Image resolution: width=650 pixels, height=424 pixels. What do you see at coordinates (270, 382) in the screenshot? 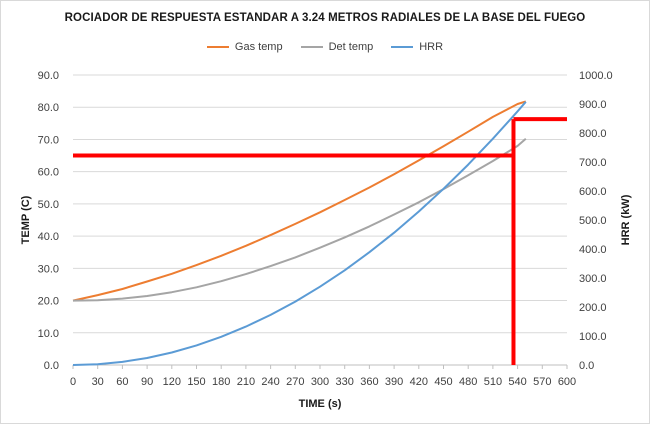
I see `x-tick-label: 240` at bounding box center [270, 382].